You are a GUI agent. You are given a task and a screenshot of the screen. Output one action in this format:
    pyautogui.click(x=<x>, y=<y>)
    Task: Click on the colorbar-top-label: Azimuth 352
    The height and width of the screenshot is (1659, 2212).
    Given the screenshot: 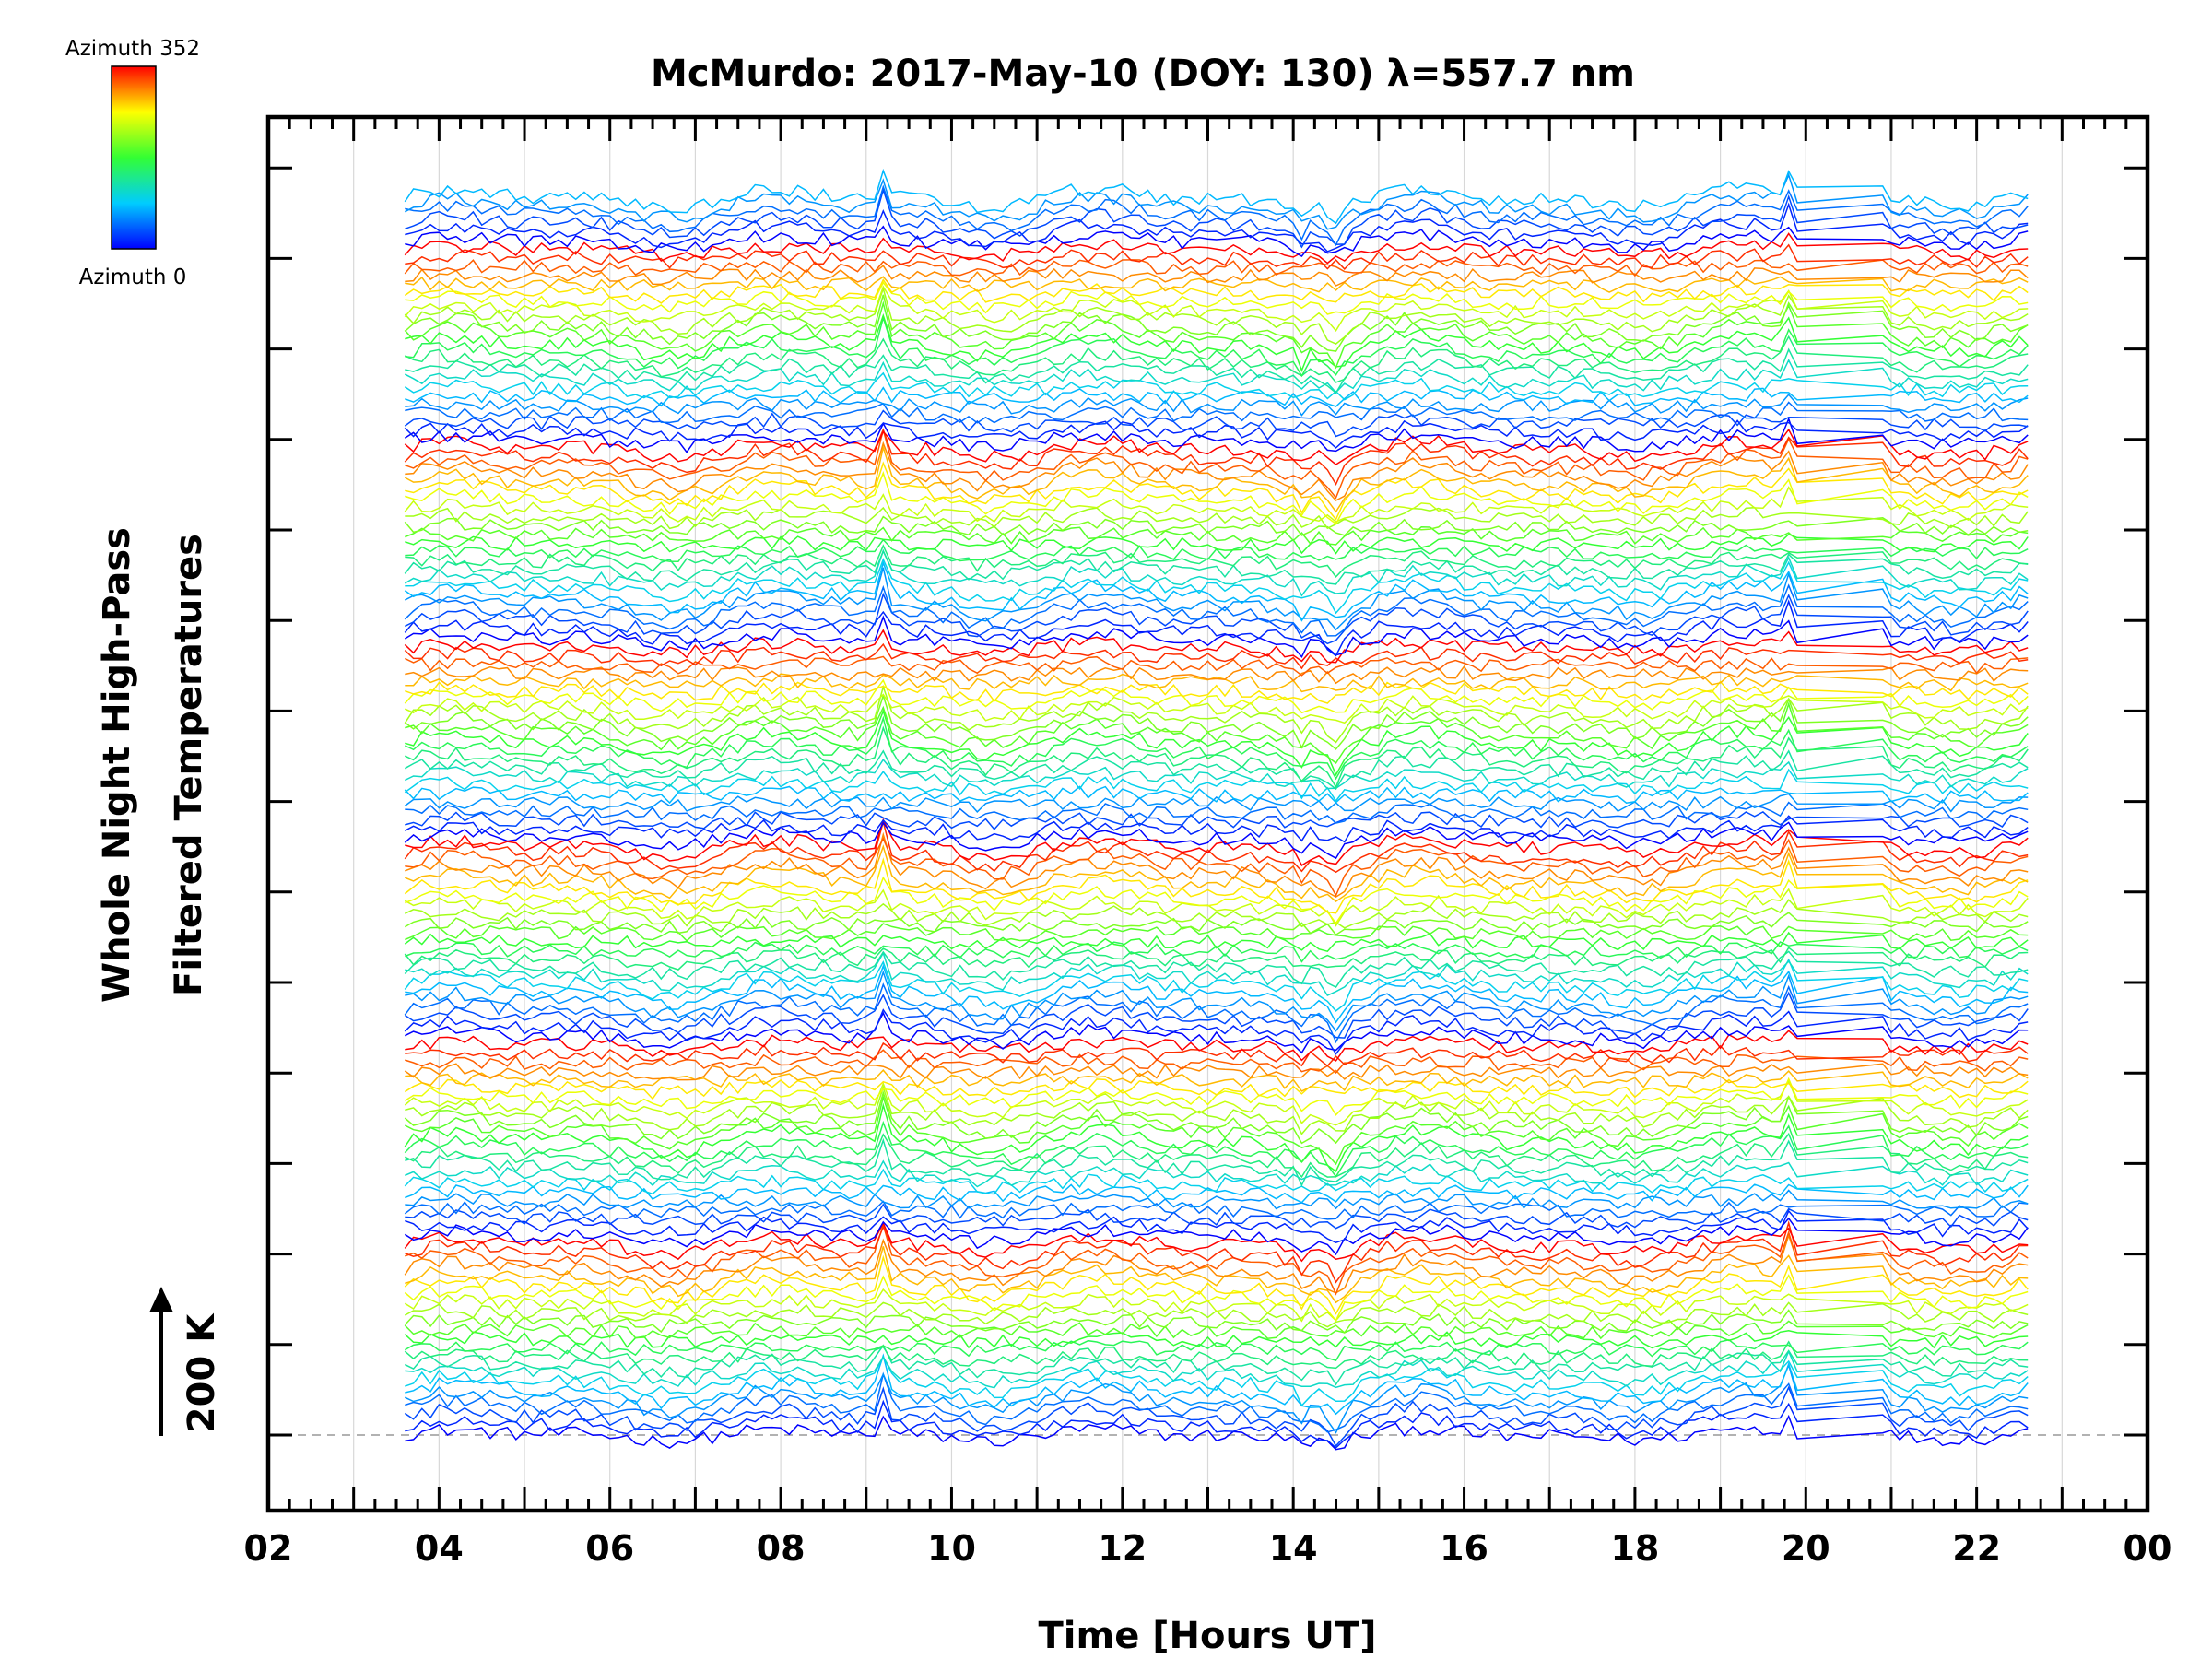 What is the action you would take?
    pyautogui.click(x=132, y=49)
    